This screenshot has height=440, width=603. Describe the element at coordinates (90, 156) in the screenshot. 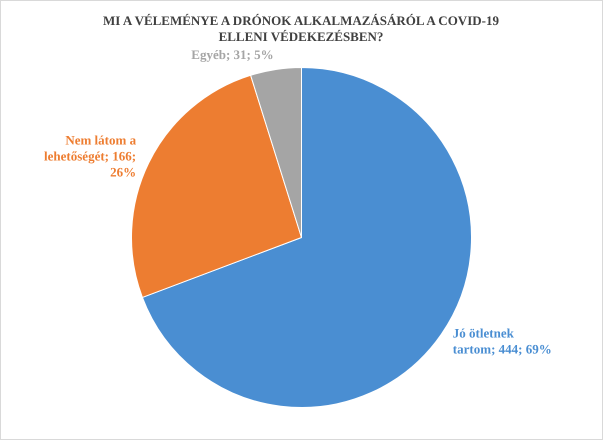

I see `slice-label: Nem látom a lehetőségét; 166; 26%` at that location.